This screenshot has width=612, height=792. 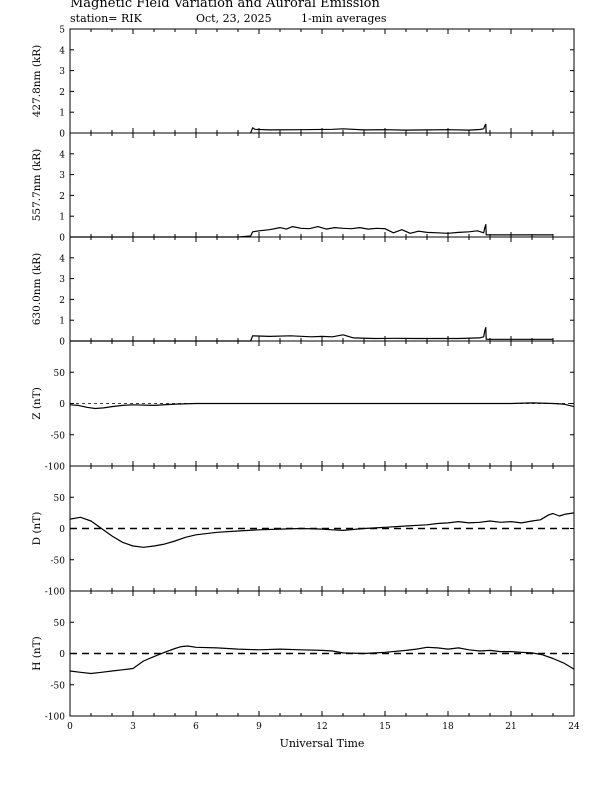 I want to click on x-tick-label: 15, so click(x=385, y=727).